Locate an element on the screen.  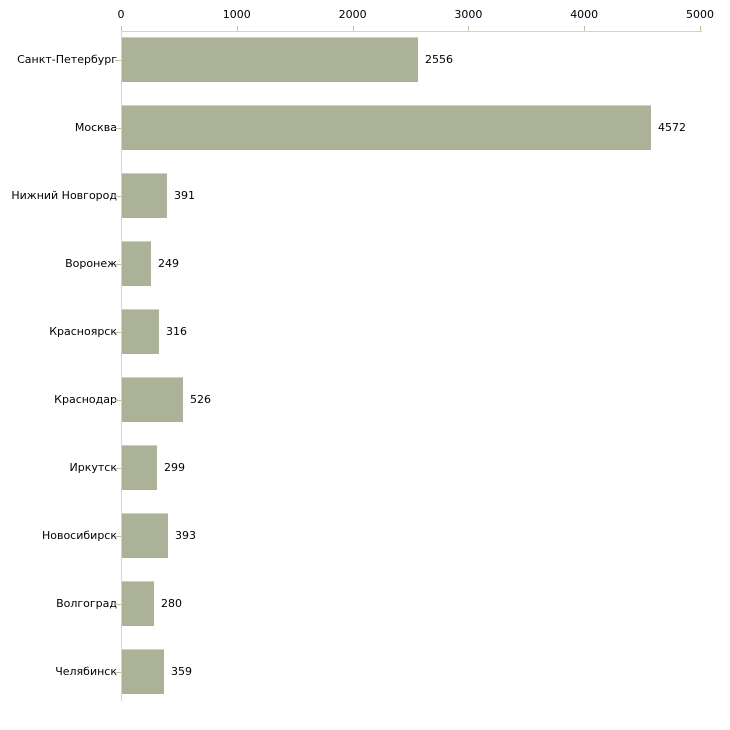
value-label: 391 is located at coordinates (184, 195).